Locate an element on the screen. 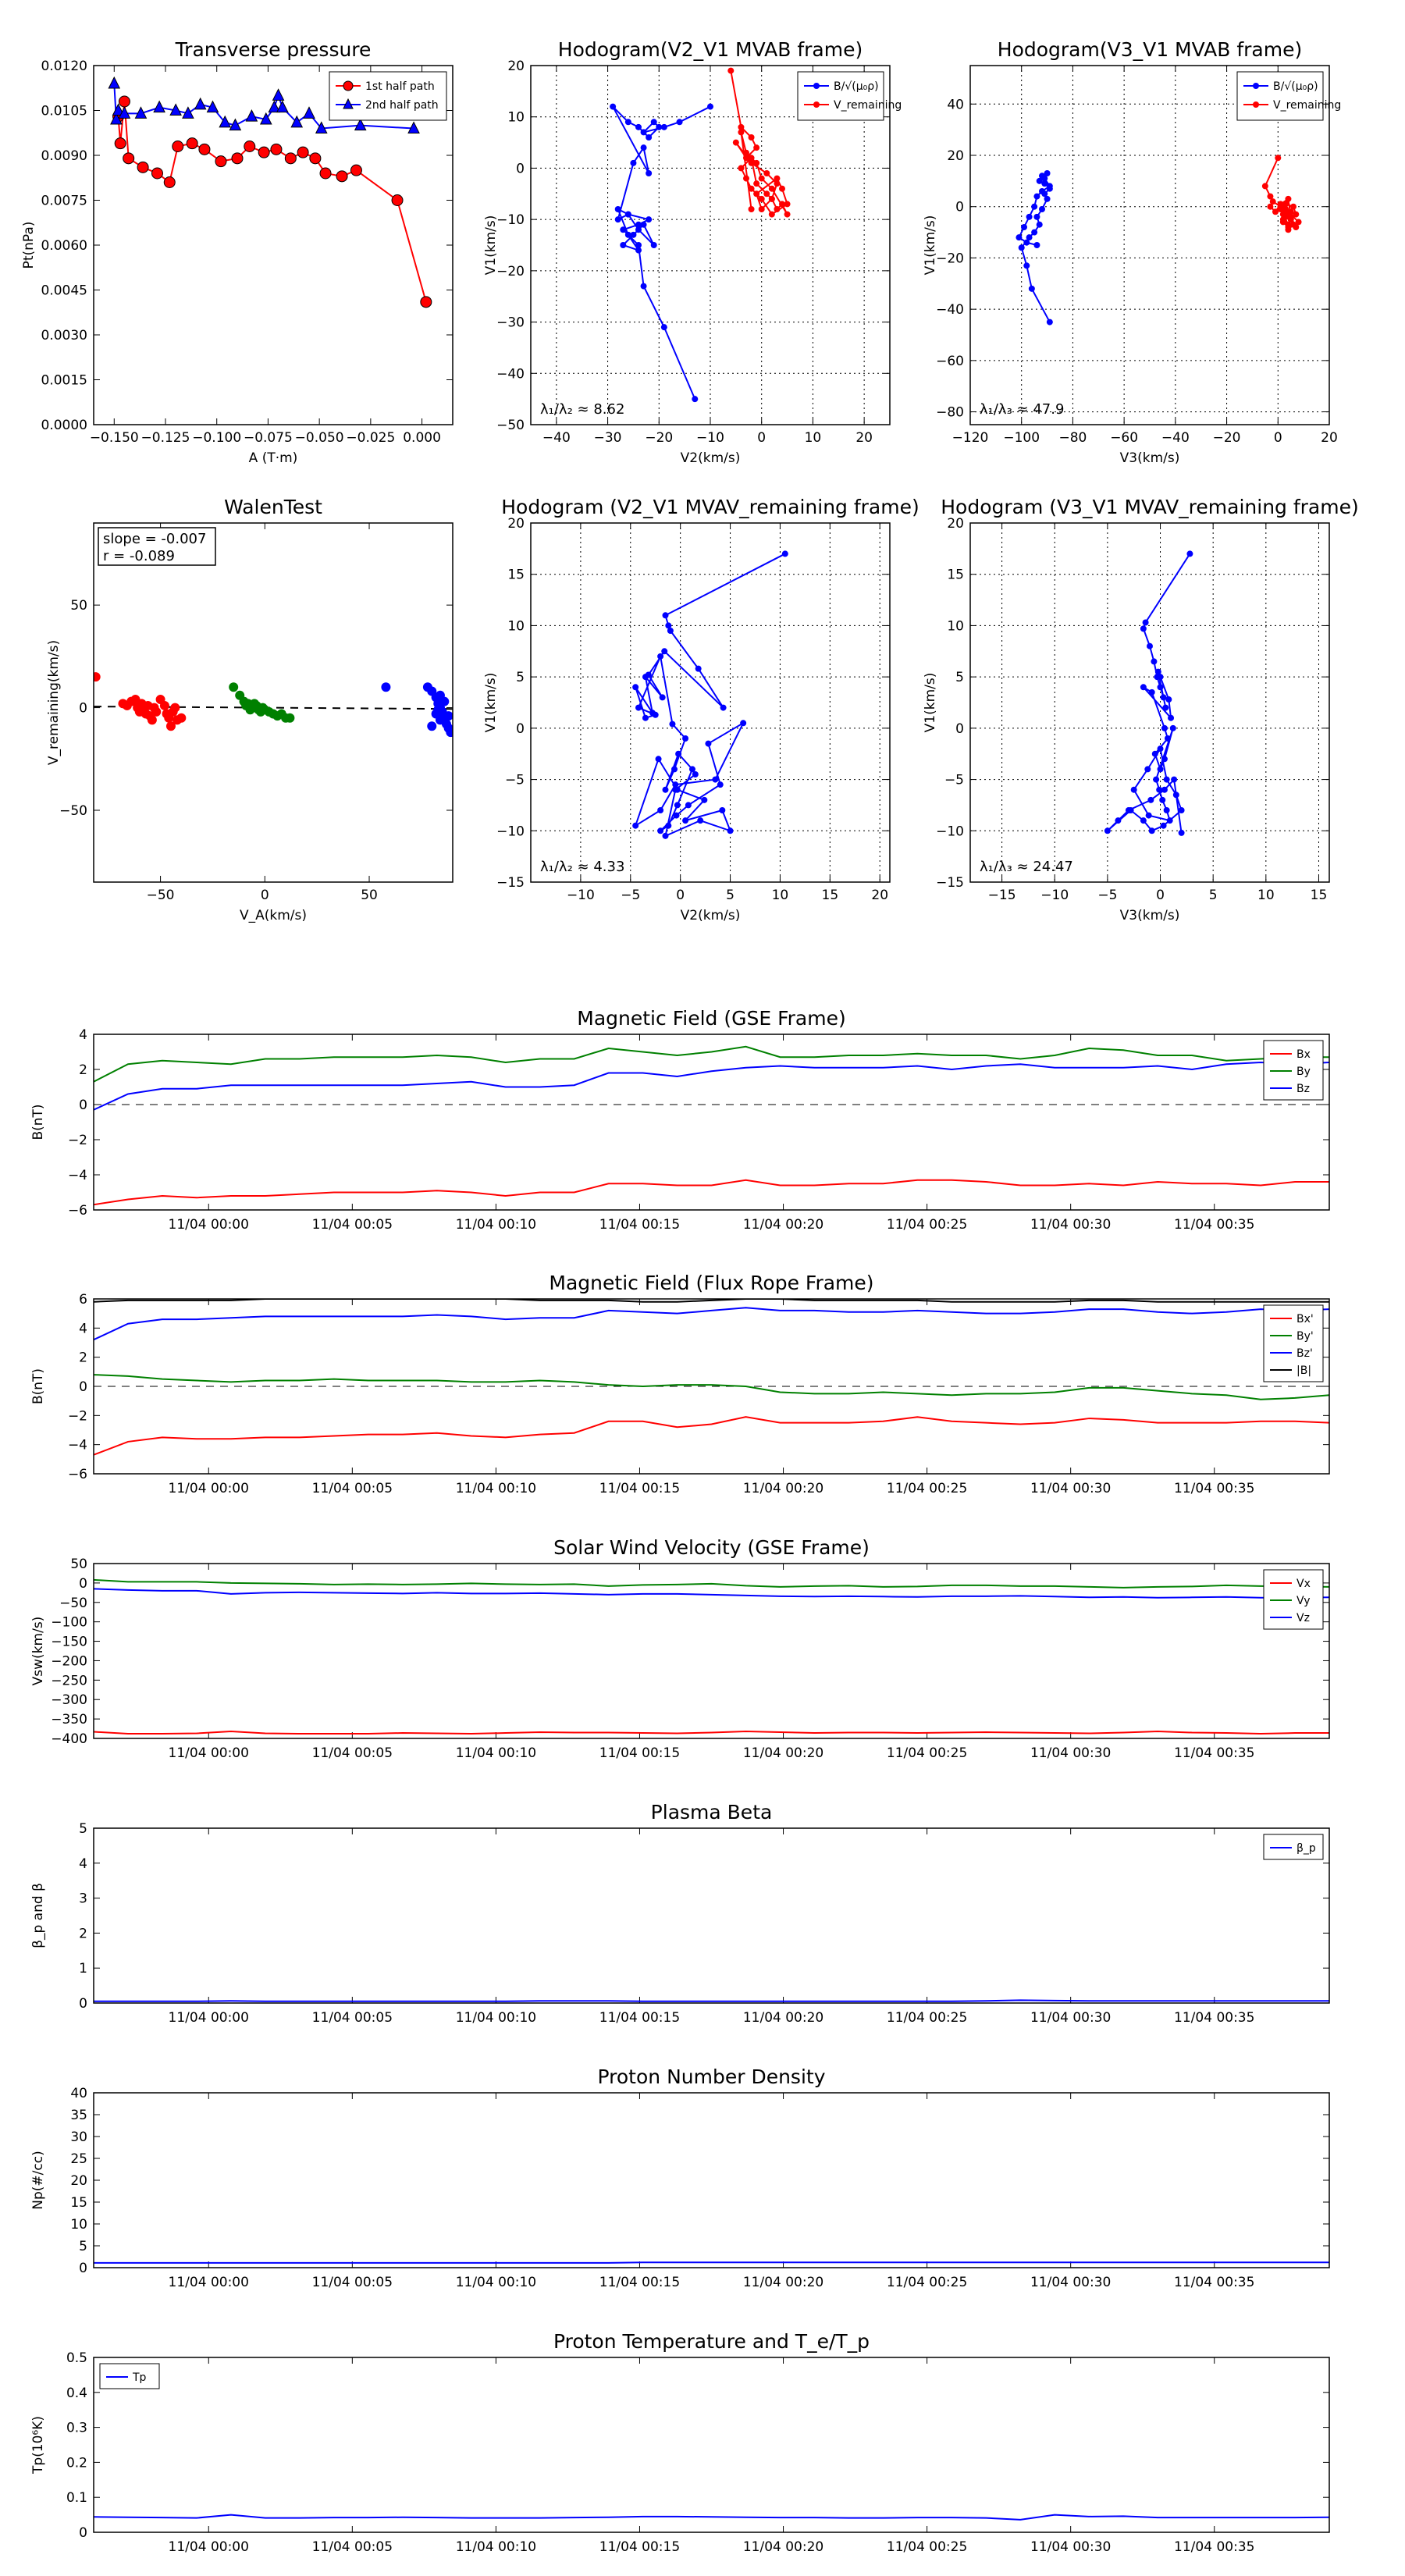 Image resolution: width=1405 pixels, height=2576 pixels. x-tick-label: 11/04 00:25 is located at coordinates (927, 1225).